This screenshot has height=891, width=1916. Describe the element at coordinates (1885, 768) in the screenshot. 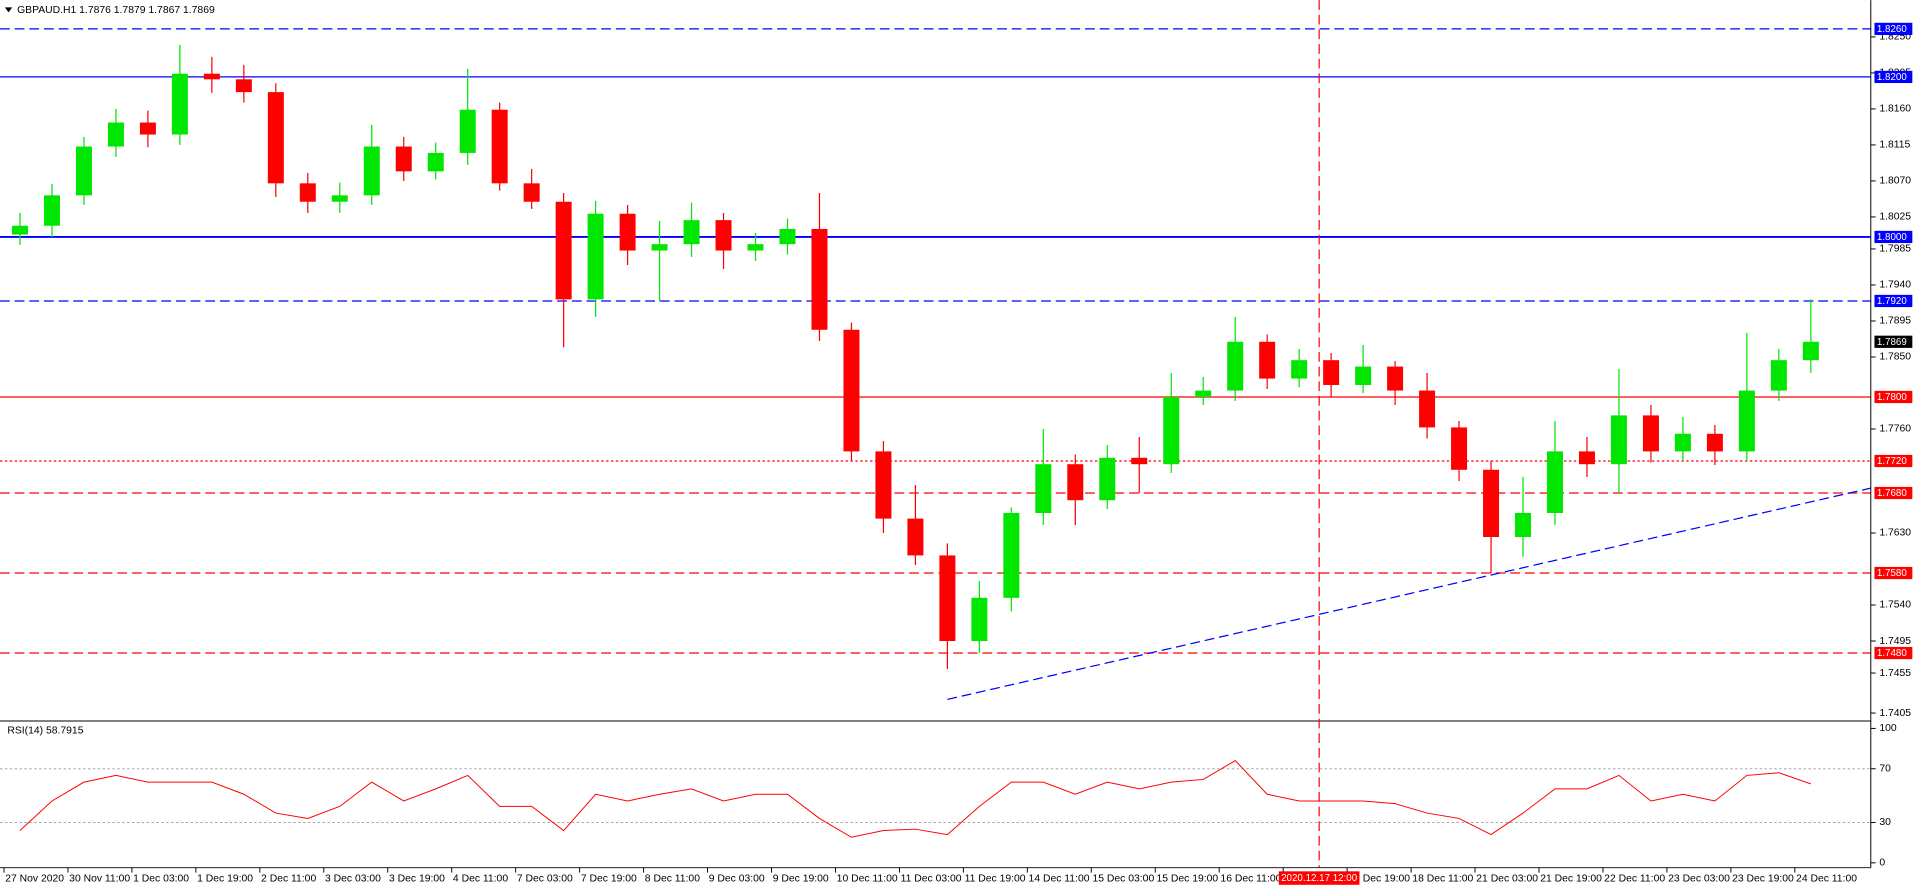

I see `rsi-tick-label: 70` at that location.